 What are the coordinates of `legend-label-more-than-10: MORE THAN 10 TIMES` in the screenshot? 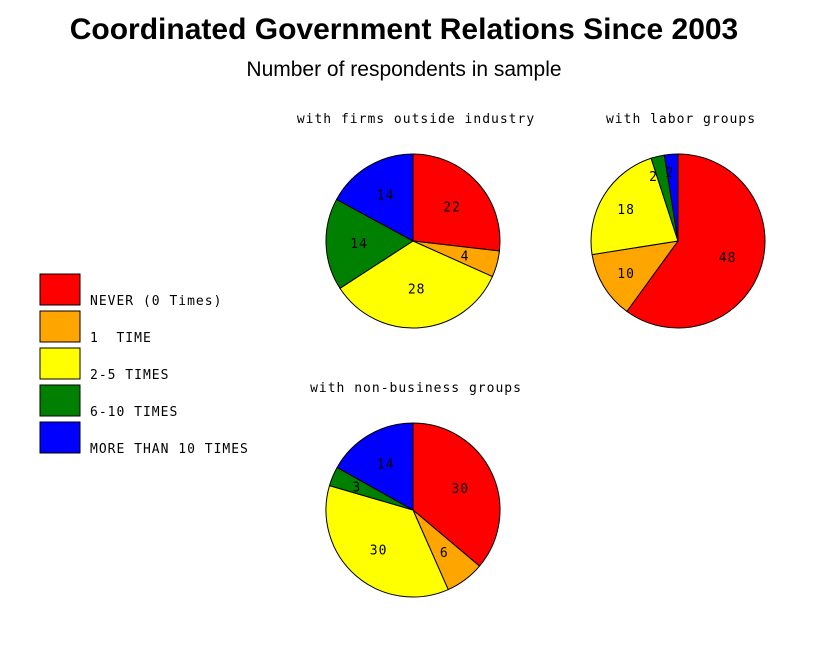 It's located at (169, 449).